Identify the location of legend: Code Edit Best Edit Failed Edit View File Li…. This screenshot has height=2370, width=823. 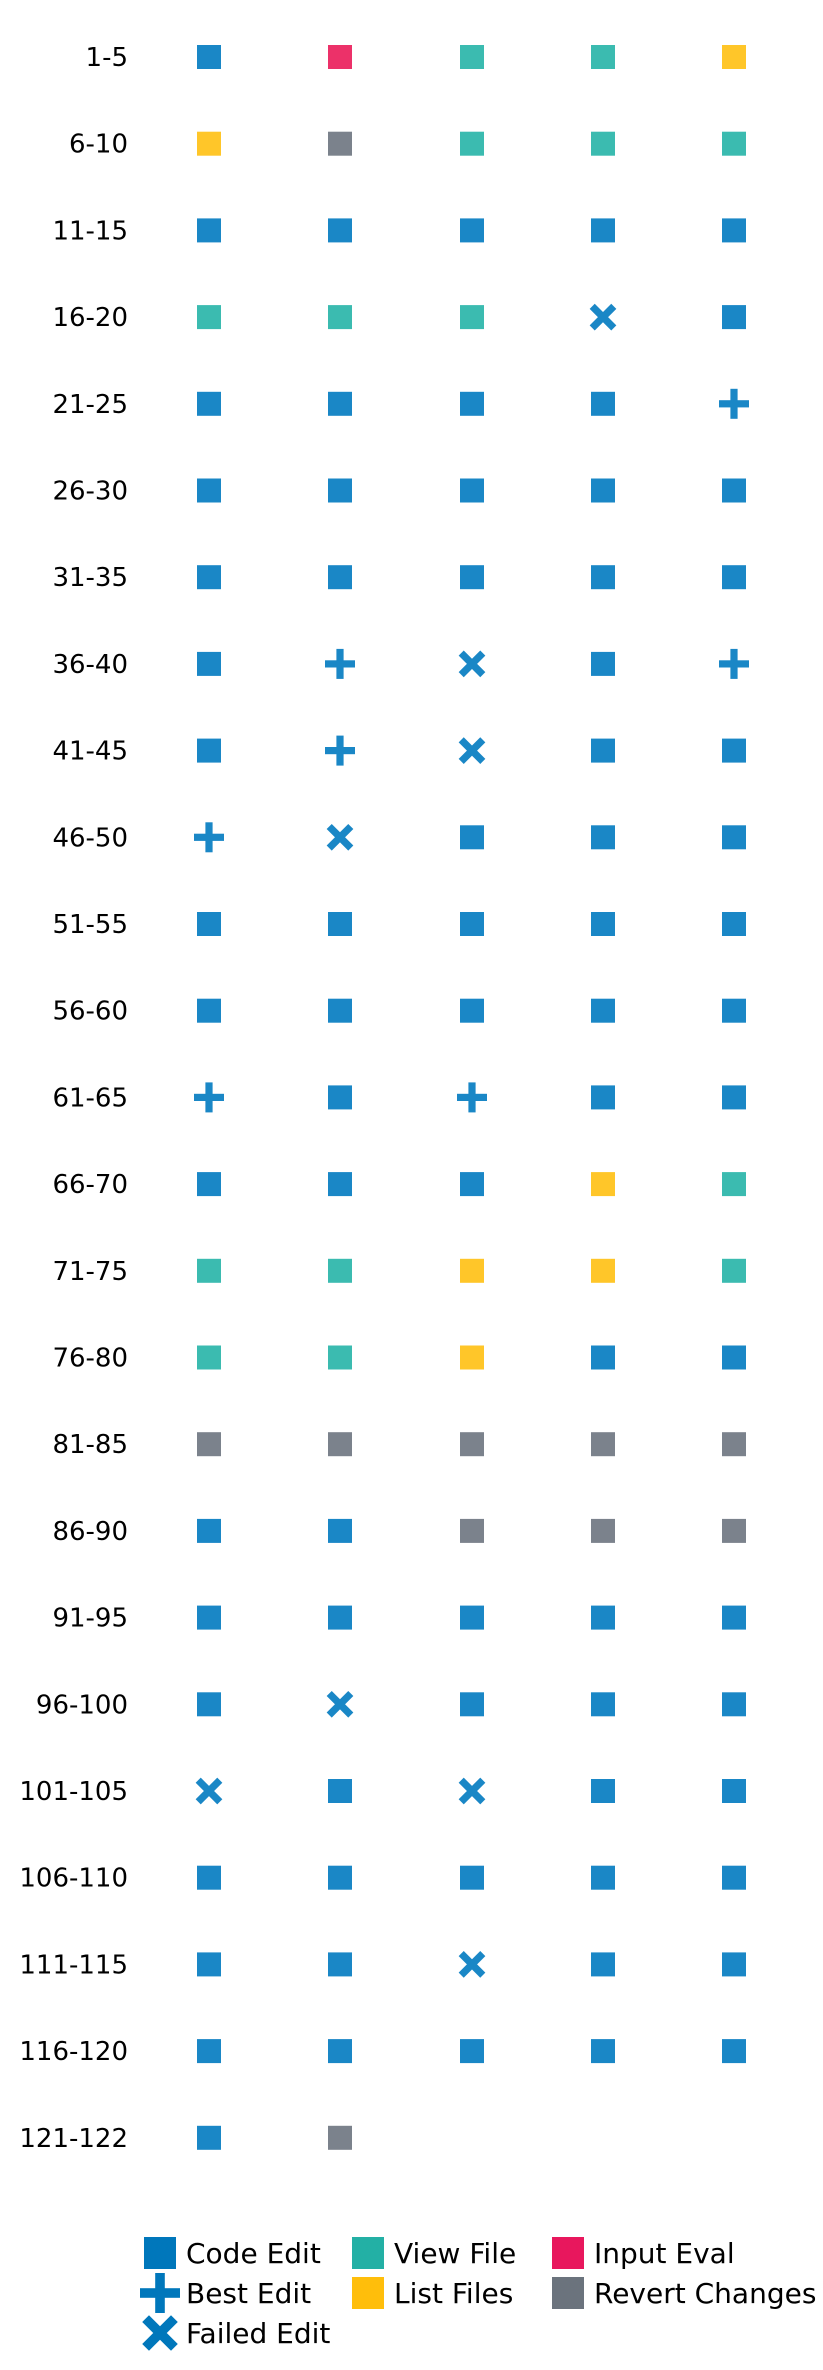
(478, 2294).